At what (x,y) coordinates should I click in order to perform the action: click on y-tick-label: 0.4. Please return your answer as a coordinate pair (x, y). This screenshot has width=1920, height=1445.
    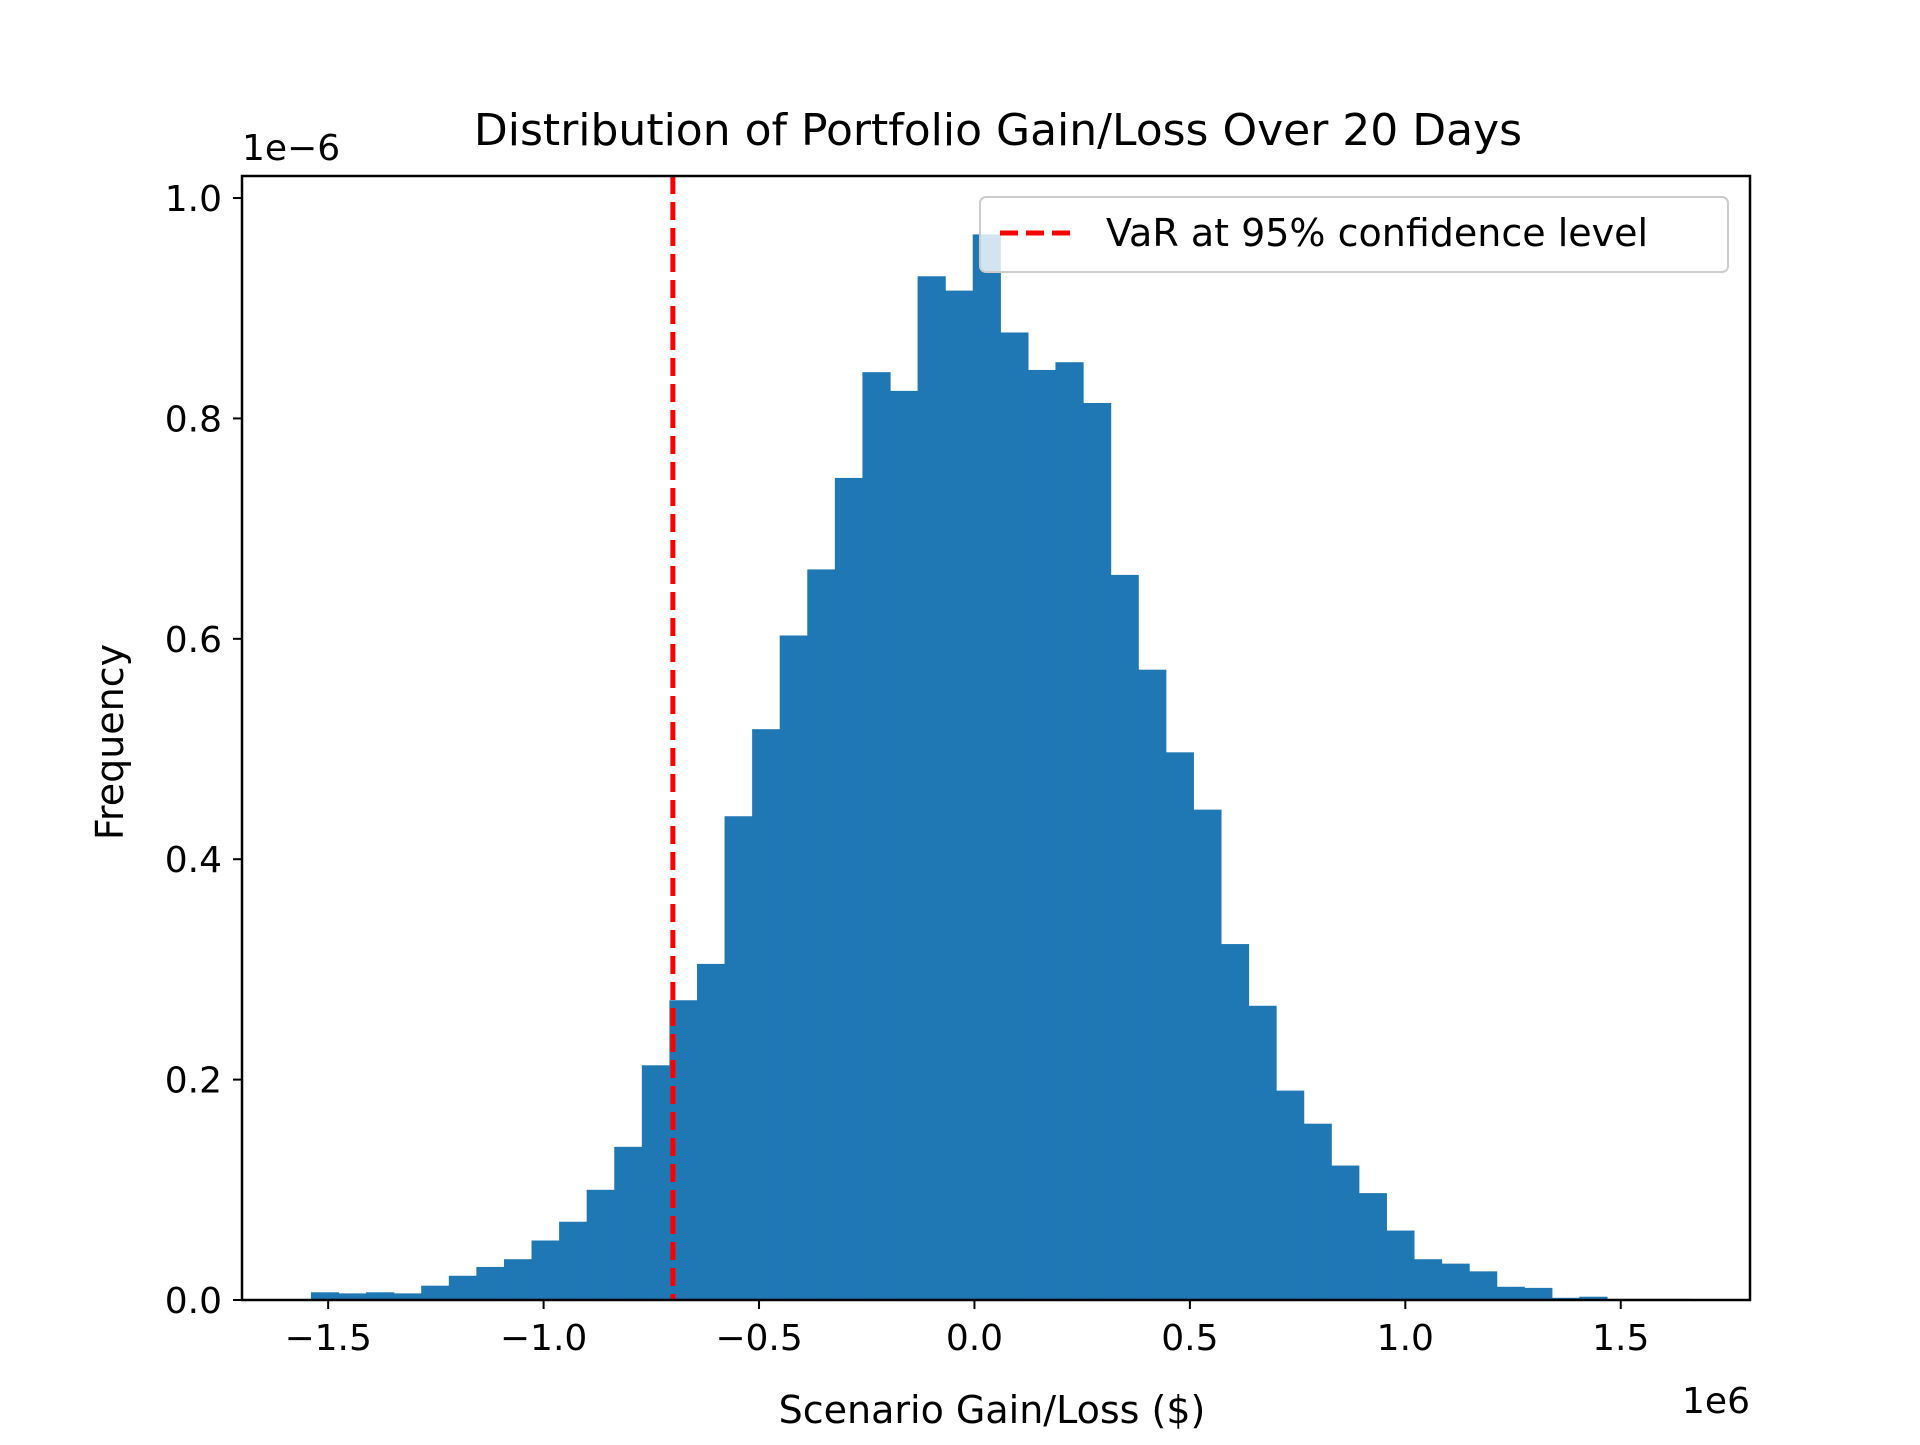
    Looking at the image, I should click on (193, 860).